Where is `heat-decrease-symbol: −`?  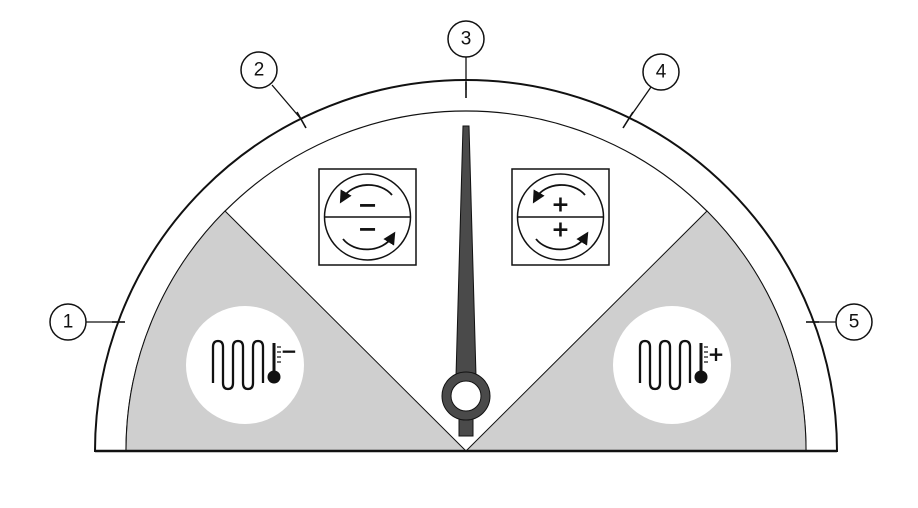 heat-decrease-symbol: − is located at coordinates (245, 365).